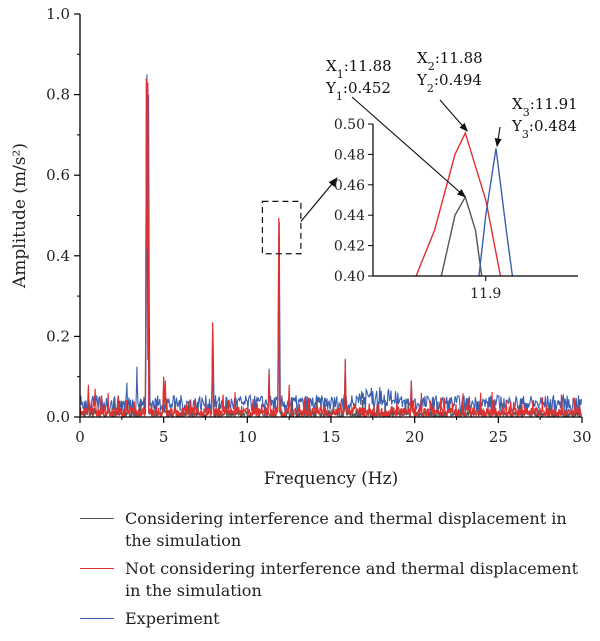 The image size is (600, 641). What do you see at coordinates (349, 186) in the screenshot?
I see `inset-y-tick-label: 0.46` at bounding box center [349, 186].